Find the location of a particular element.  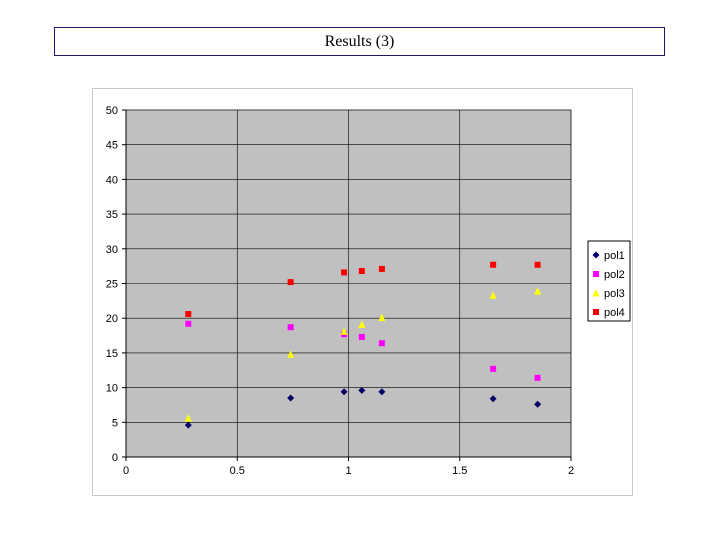

y-tick-label: 40 is located at coordinates (112, 180).